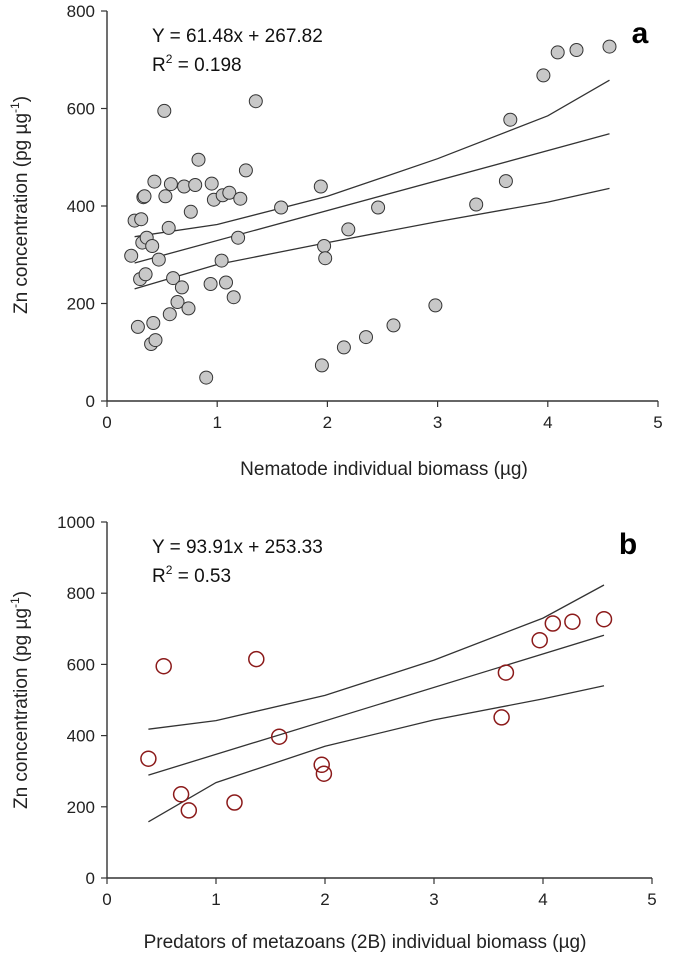  I want to click on pb-r-squared: R2 = 0.53, so click(191, 575).